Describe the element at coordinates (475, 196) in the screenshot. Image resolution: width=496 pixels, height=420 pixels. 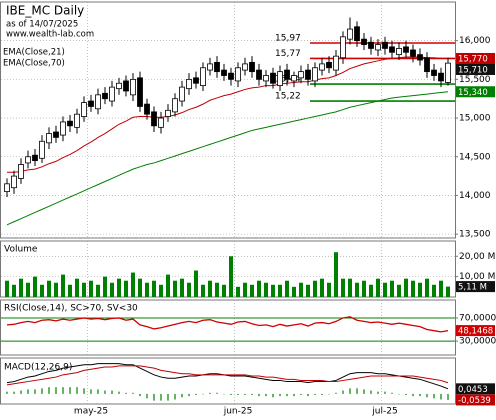
I see `y-tick-label: 14,000` at that location.